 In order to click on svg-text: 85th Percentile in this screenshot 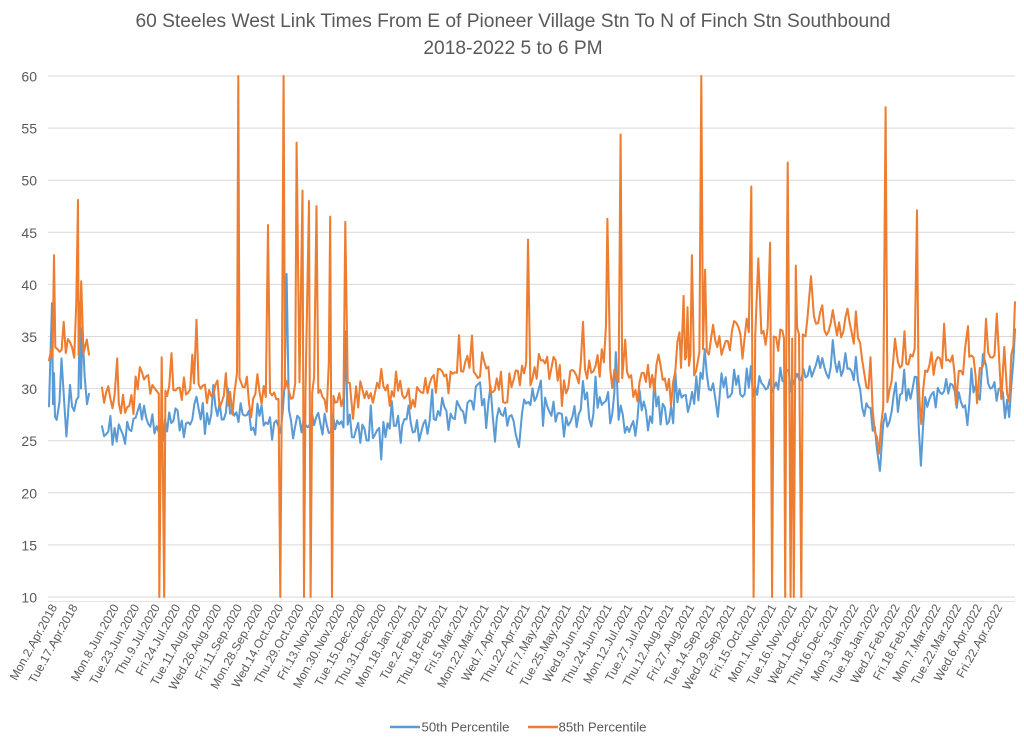, I will do `click(603, 727)`.